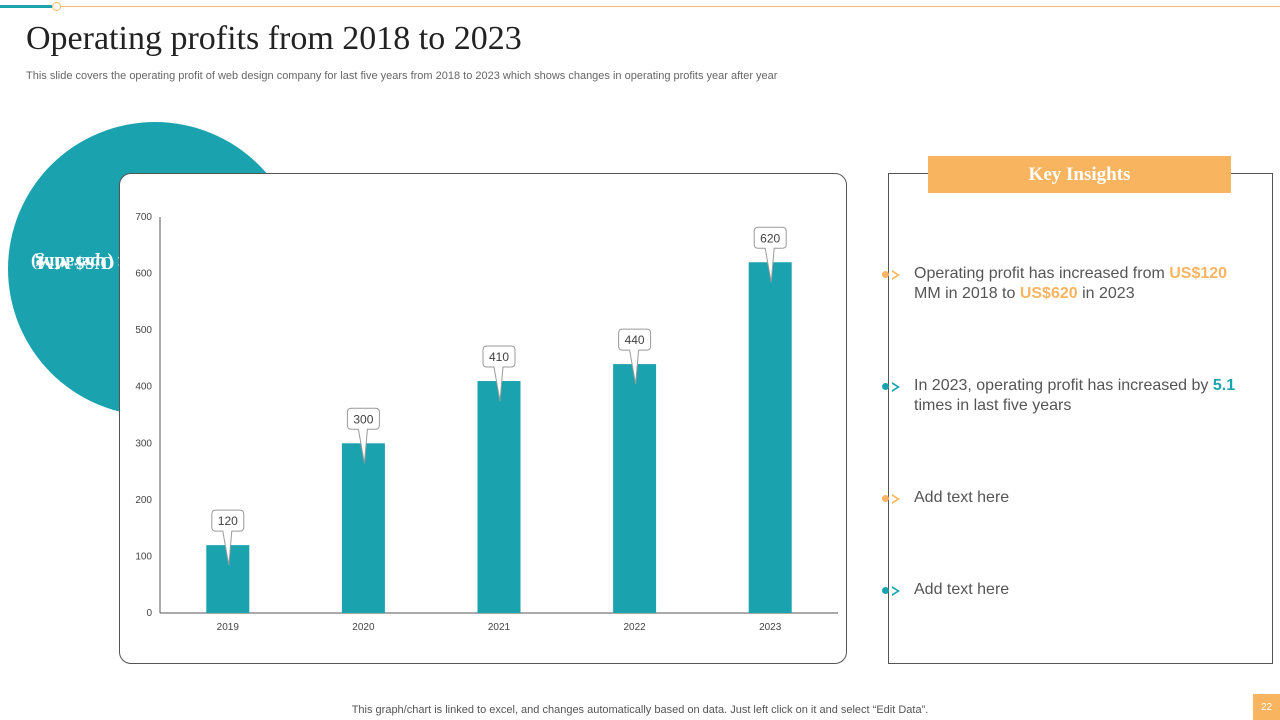 Image resolution: width=1280 pixels, height=720 pixels. I want to click on y-tick-label: 500, so click(143, 330).